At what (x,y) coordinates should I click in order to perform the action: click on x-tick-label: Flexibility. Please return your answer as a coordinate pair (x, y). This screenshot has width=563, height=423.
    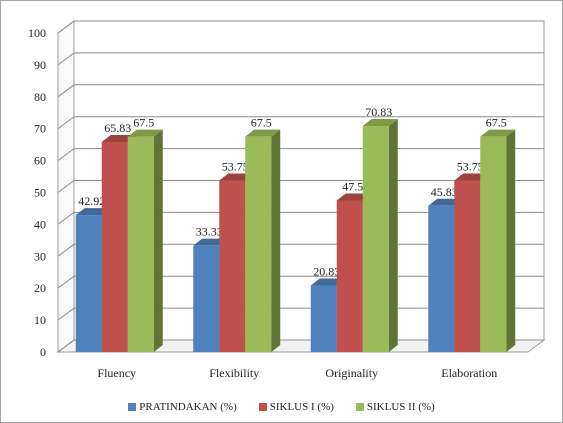
    Looking at the image, I should click on (234, 373).